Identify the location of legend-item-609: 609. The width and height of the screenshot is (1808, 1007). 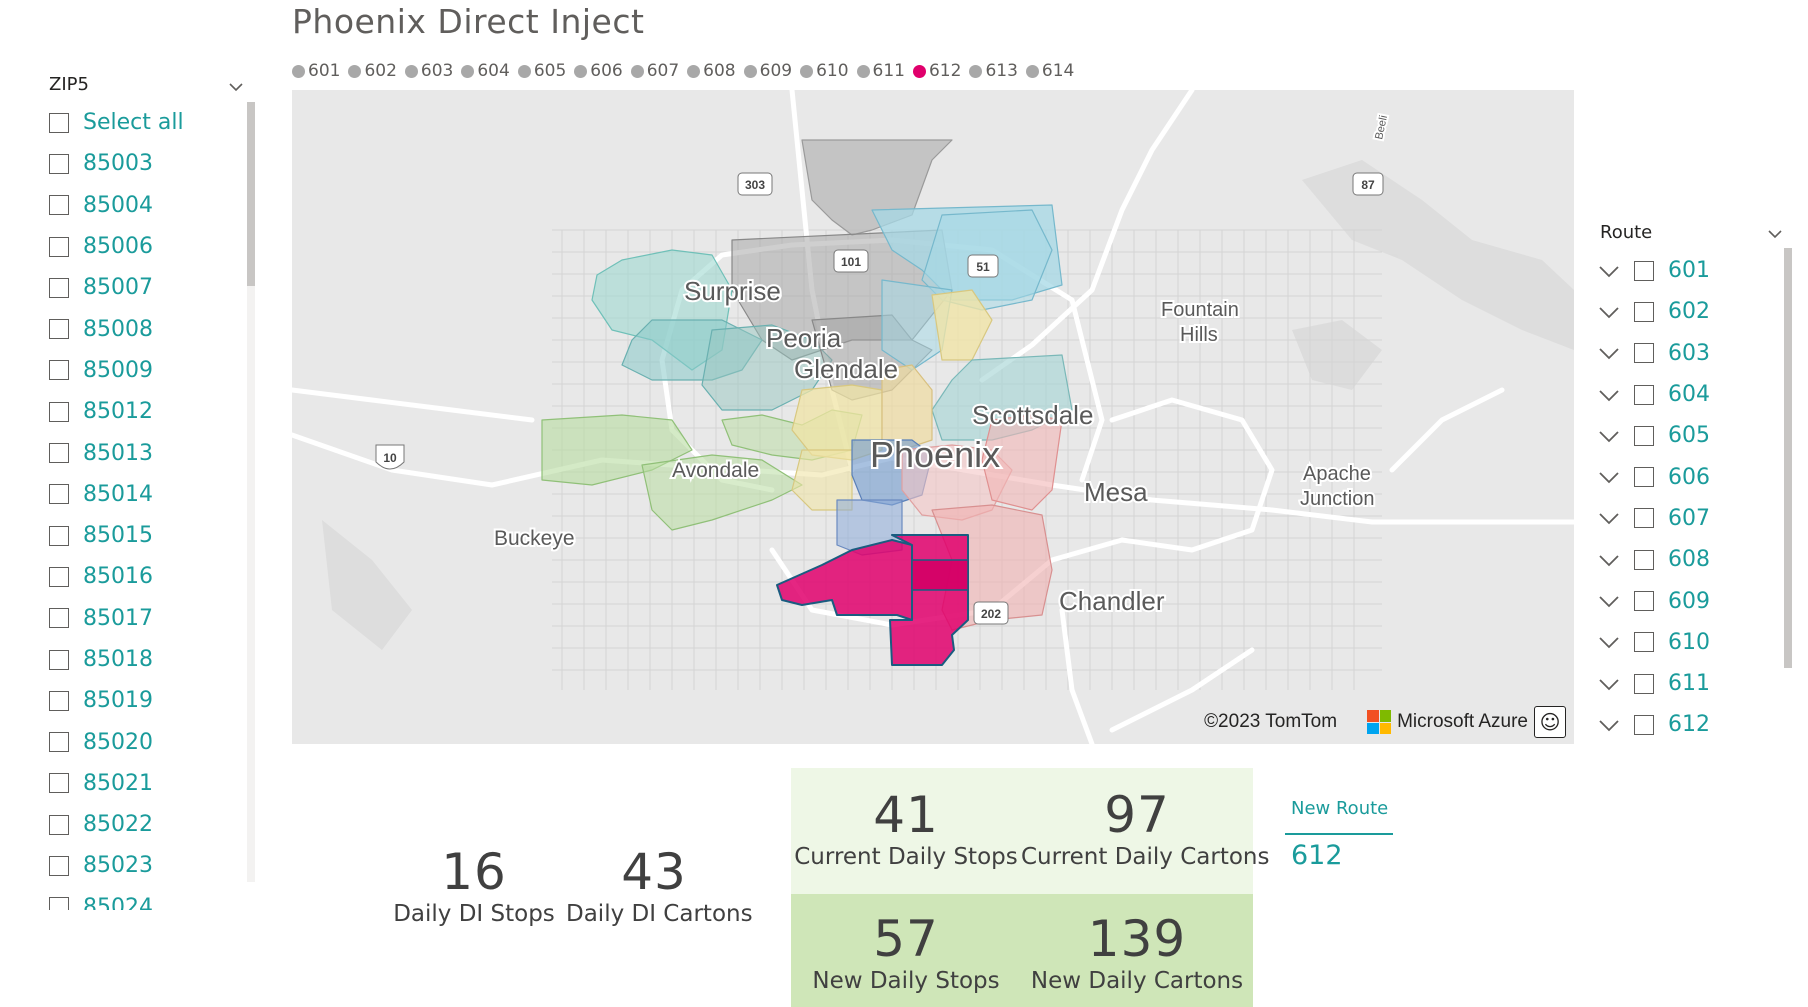
(767, 71).